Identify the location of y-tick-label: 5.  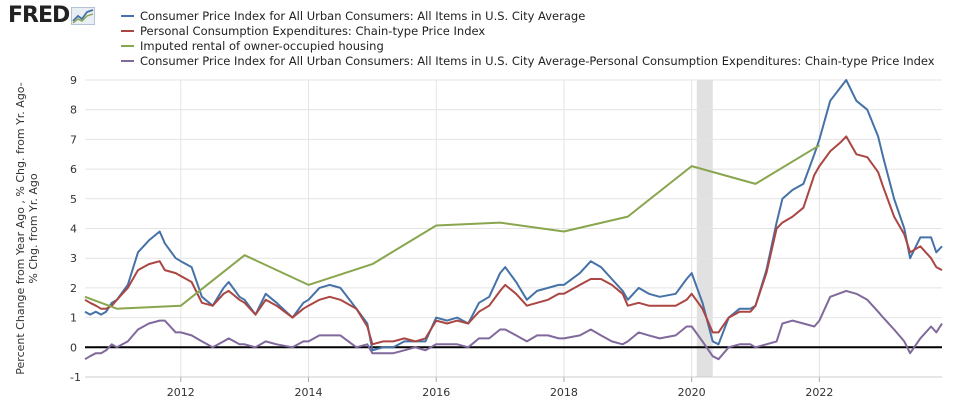
(73, 199).